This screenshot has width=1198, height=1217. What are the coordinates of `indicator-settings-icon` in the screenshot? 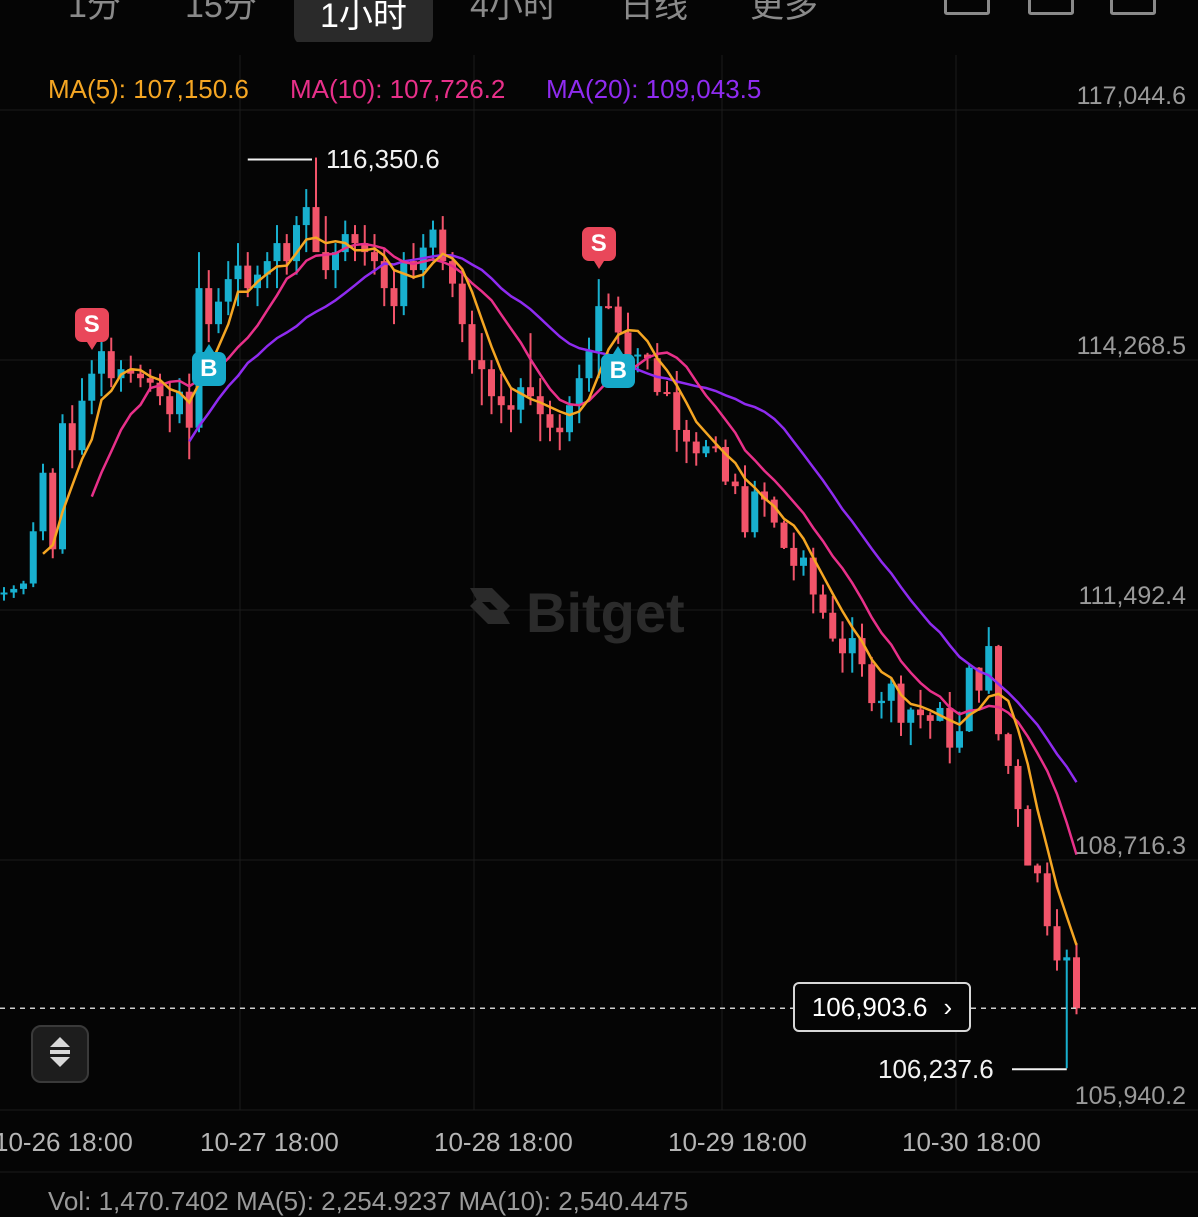 It's located at (967, 7).